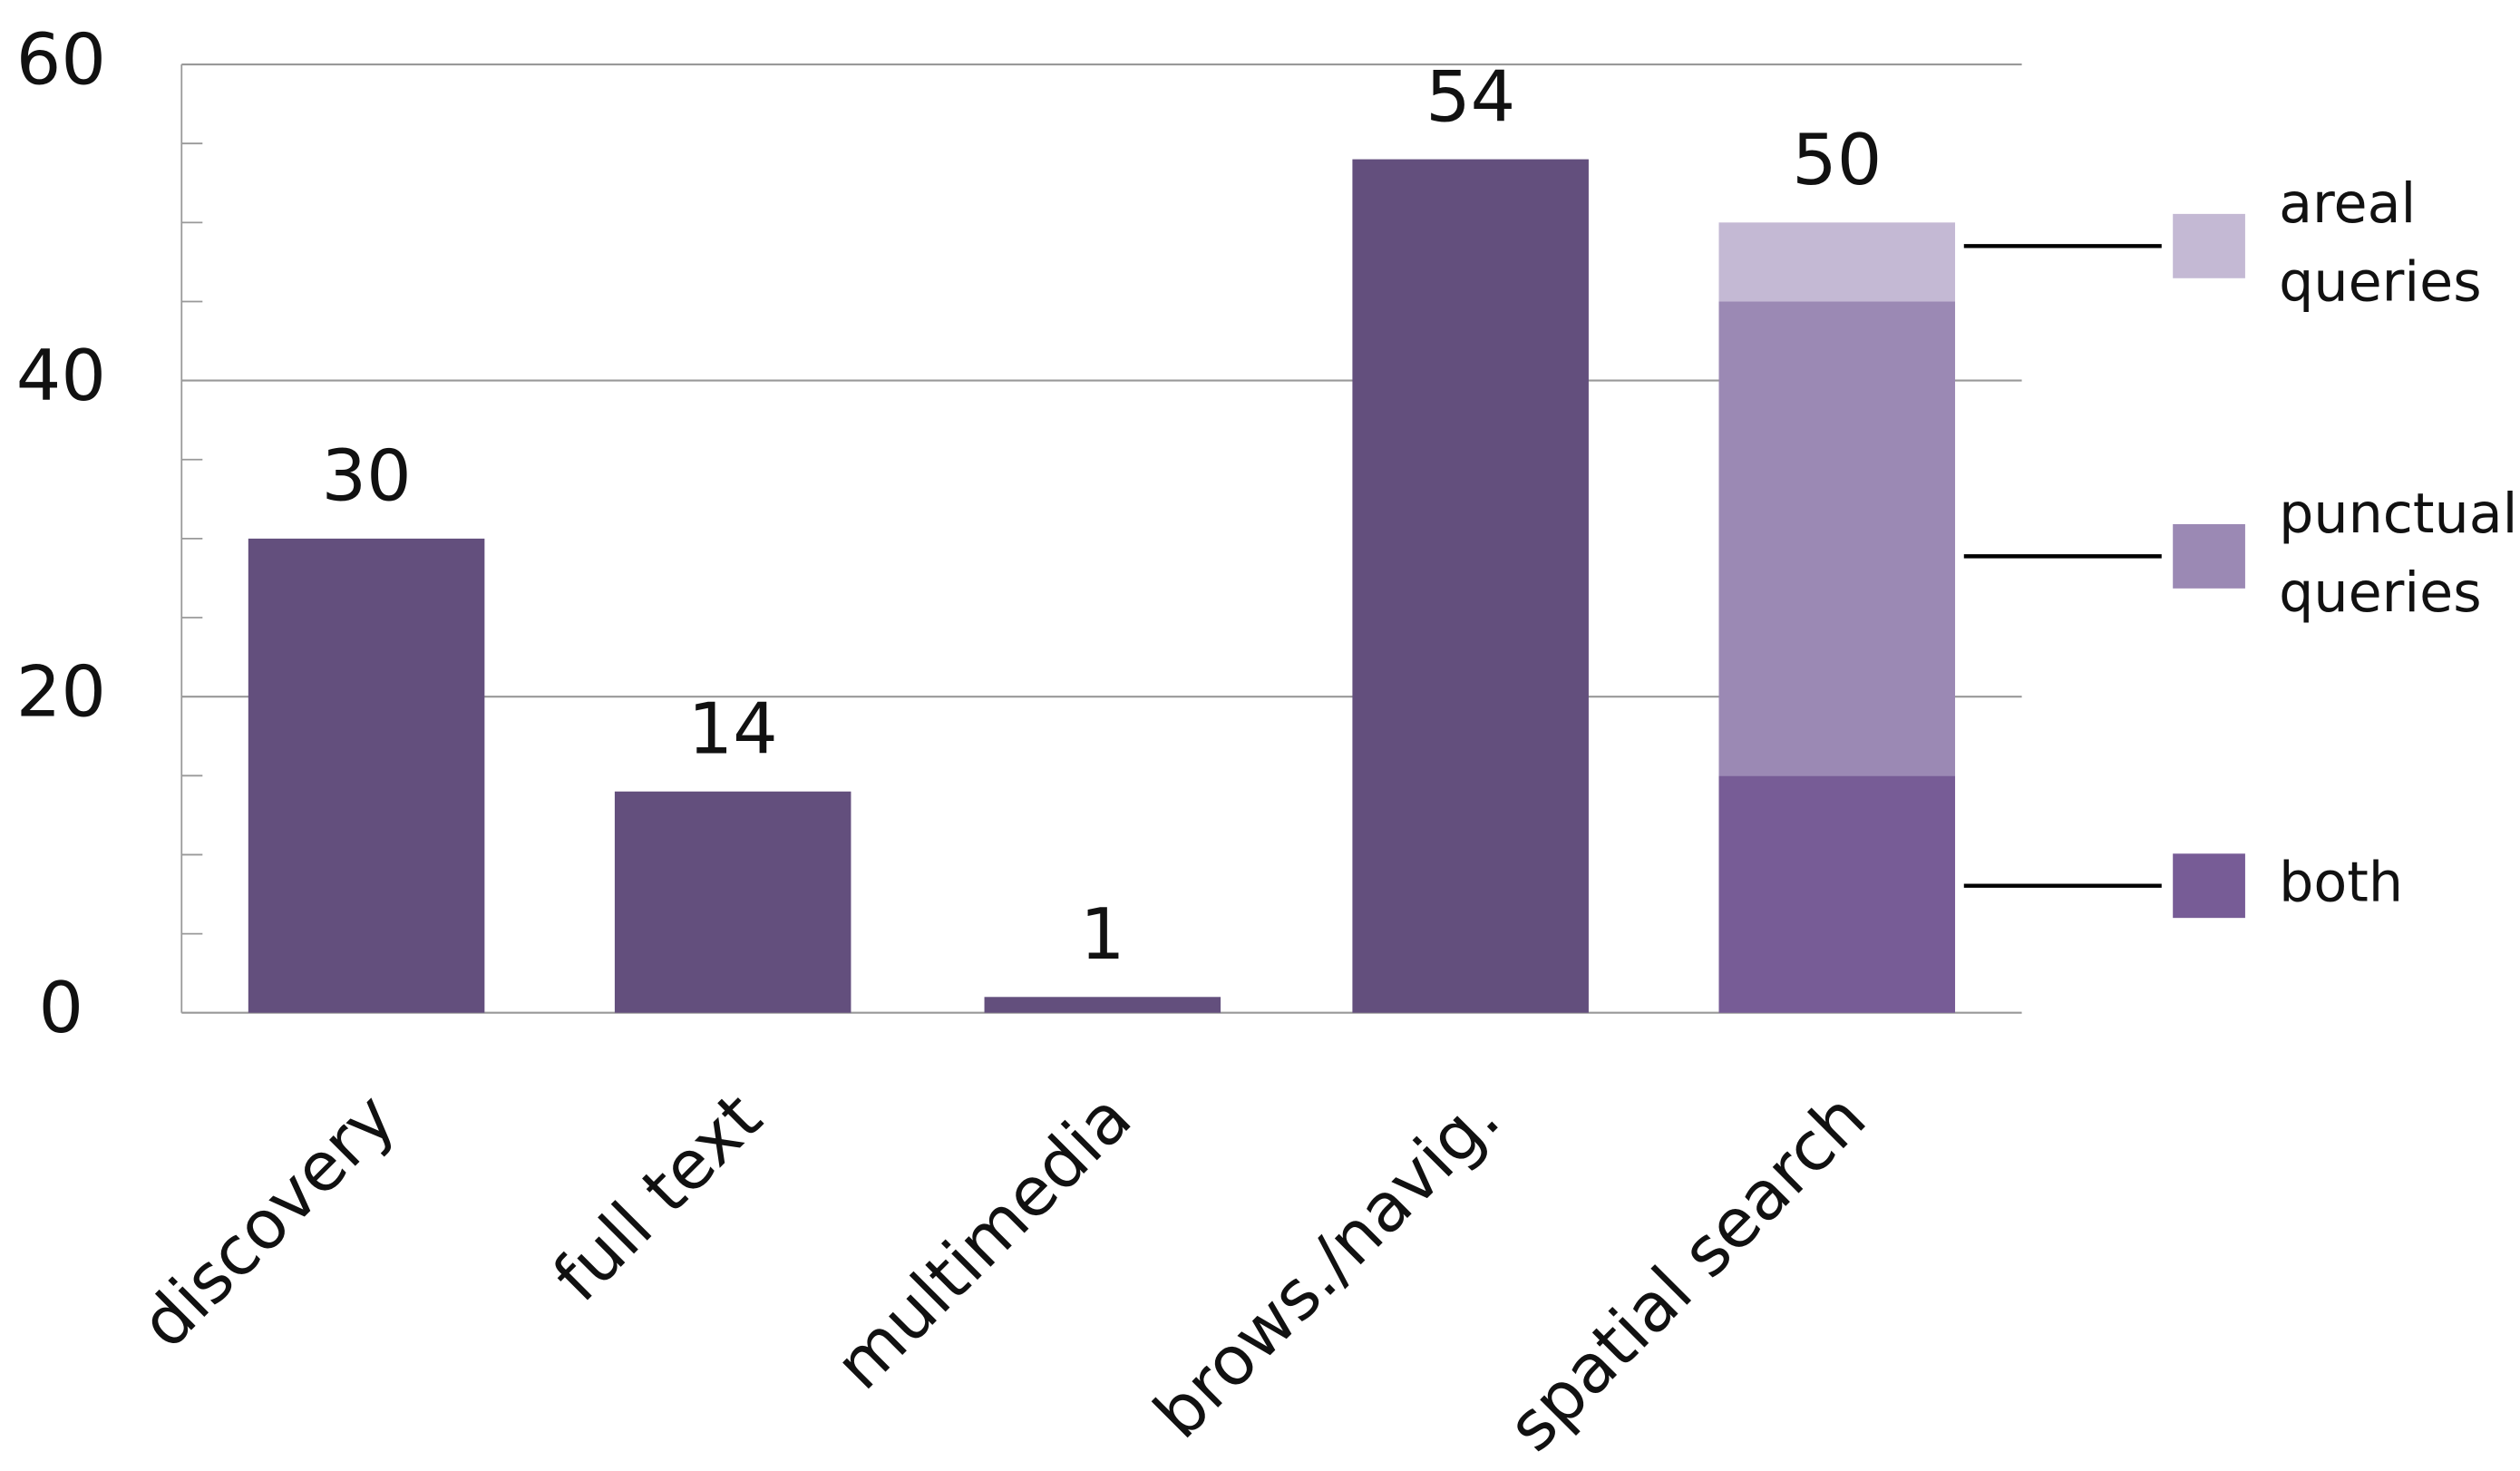 The image size is (2520, 1471). Describe the element at coordinates (2380, 244) in the screenshot. I see `legend-label: areal queries` at that location.